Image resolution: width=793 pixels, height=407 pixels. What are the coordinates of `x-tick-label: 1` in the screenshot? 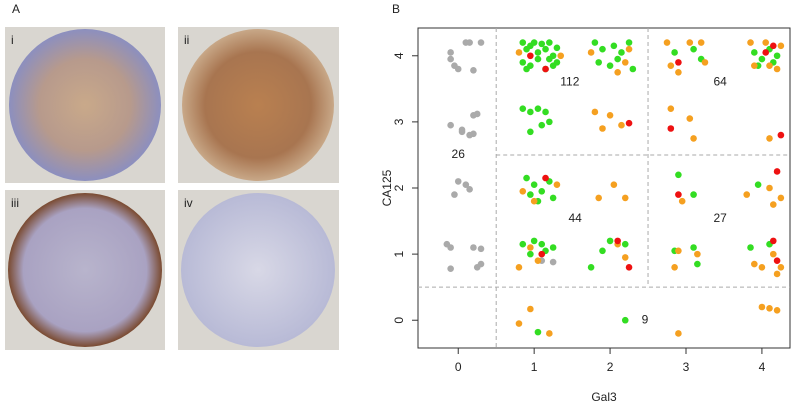 It's located at (534, 367).